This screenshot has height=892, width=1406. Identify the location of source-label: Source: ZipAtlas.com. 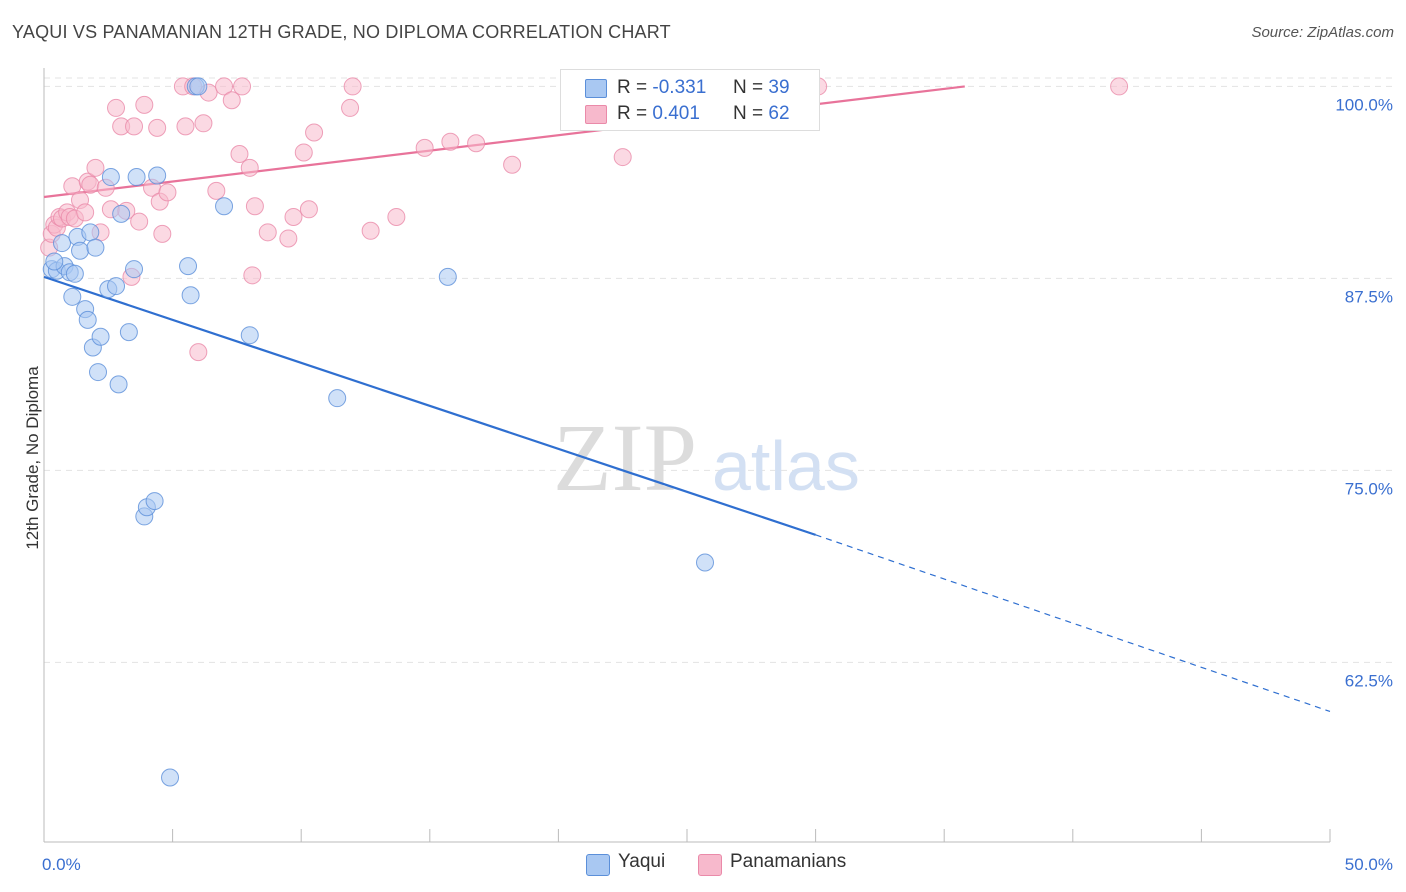
(1322, 32).